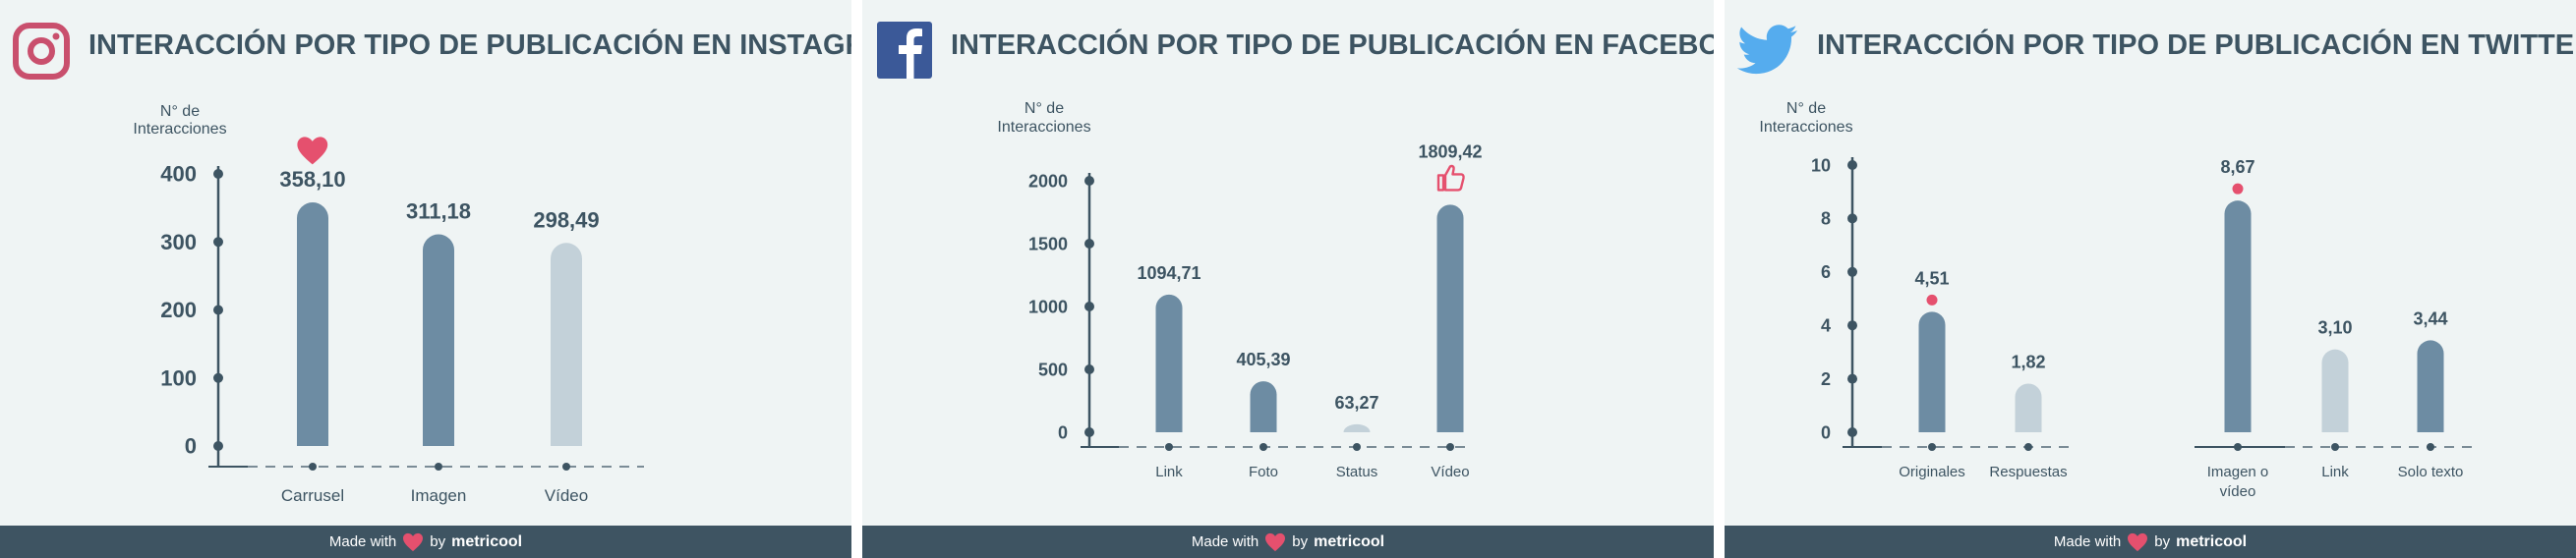 This screenshot has height=558, width=2576. What do you see at coordinates (1356, 403) in the screenshot?
I see `data-label: 63,27` at bounding box center [1356, 403].